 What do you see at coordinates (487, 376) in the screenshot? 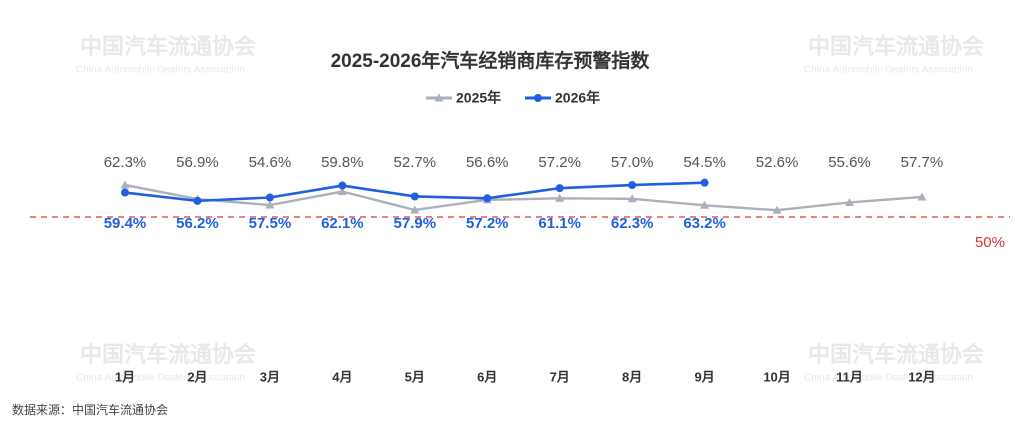
I see `x-tick-label: 6月` at bounding box center [487, 376].